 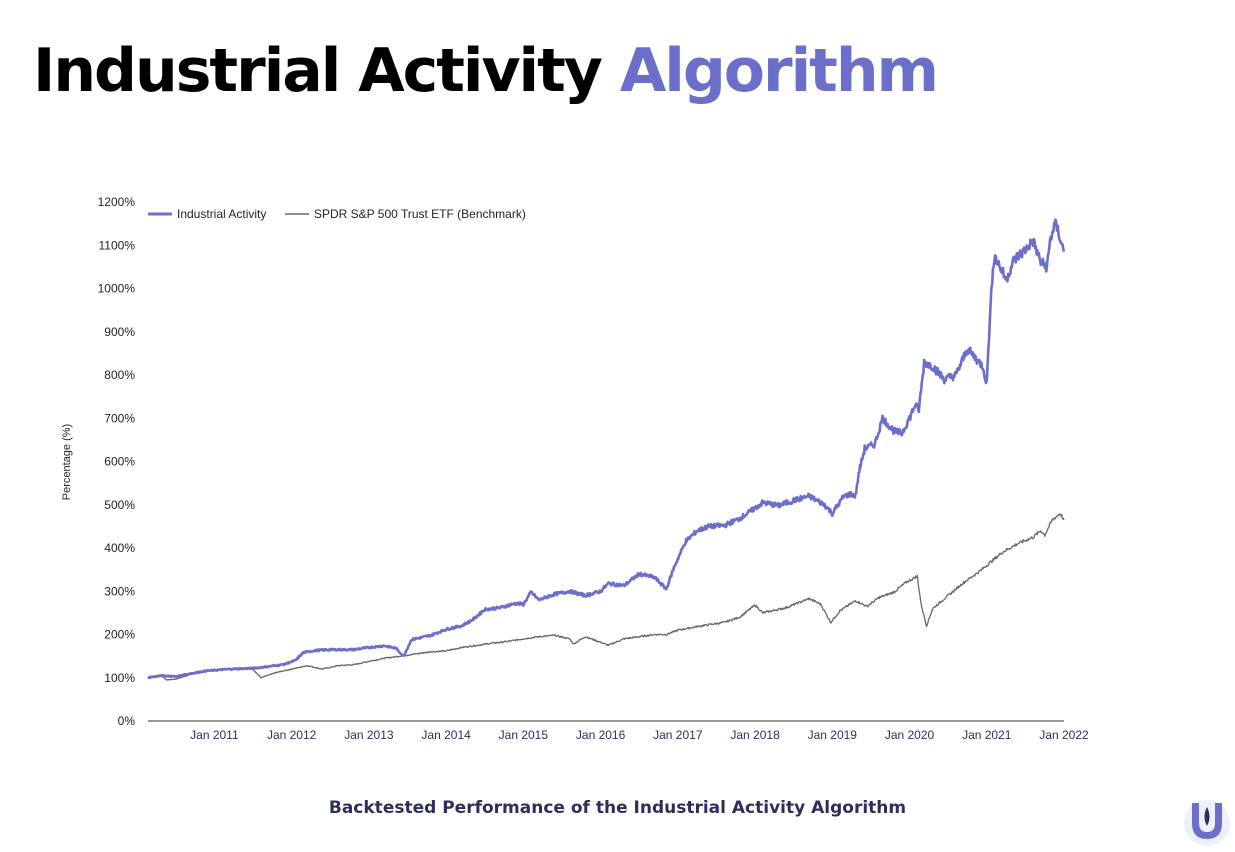 What do you see at coordinates (601, 735) in the screenshot?
I see `x-tick-label: Jan 2016` at bounding box center [601, 735].